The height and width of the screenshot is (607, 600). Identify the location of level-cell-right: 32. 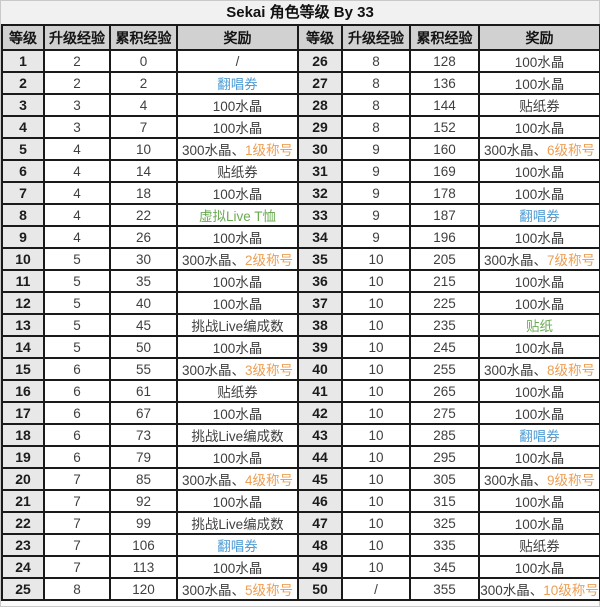
(320, 193).